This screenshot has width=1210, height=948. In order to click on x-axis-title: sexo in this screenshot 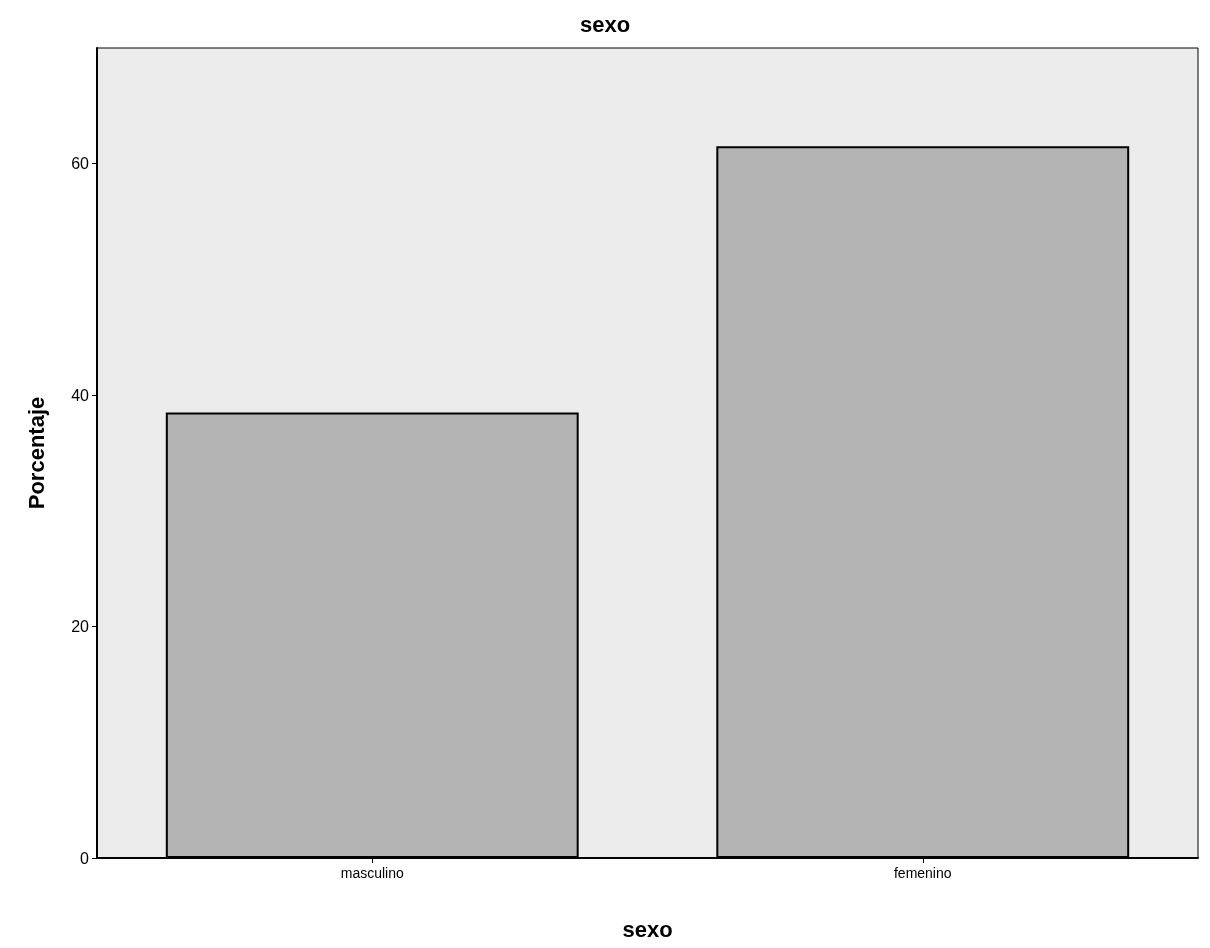, I will do `click(647, 929)`.